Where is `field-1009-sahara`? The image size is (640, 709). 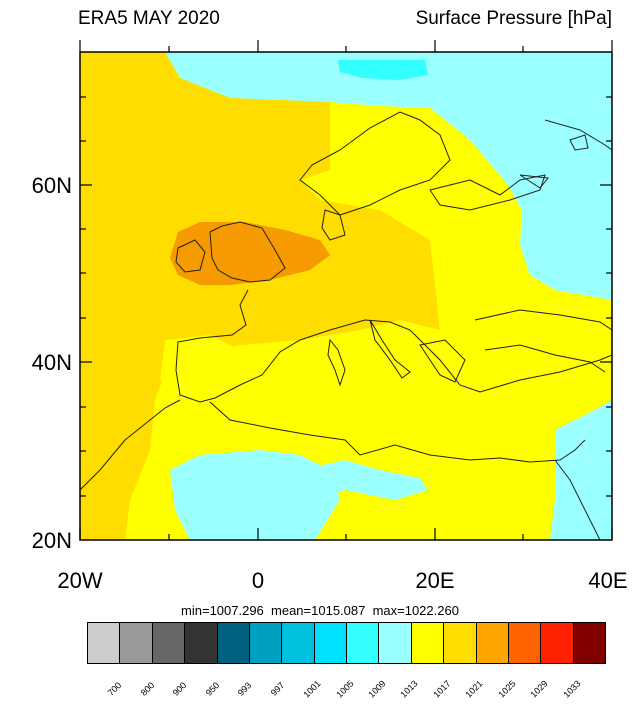
field-1009-sahara is located at coordinates (255, 495).